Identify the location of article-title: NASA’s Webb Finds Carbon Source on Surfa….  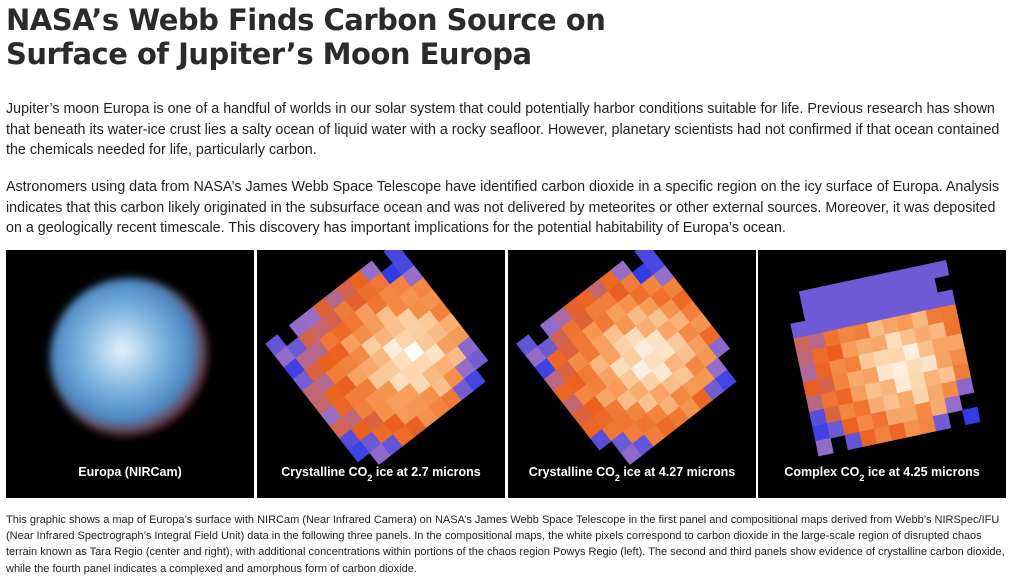
(306, 37).